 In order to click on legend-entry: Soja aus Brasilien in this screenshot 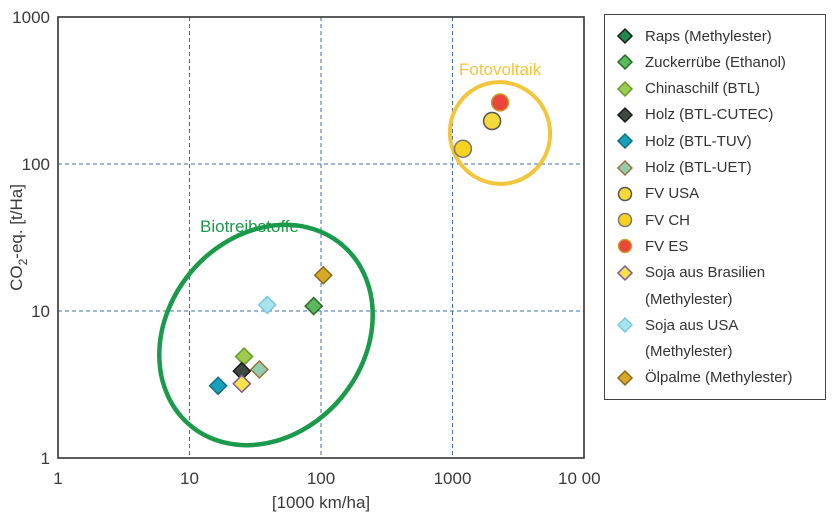, I will do `click(685, 273)`.